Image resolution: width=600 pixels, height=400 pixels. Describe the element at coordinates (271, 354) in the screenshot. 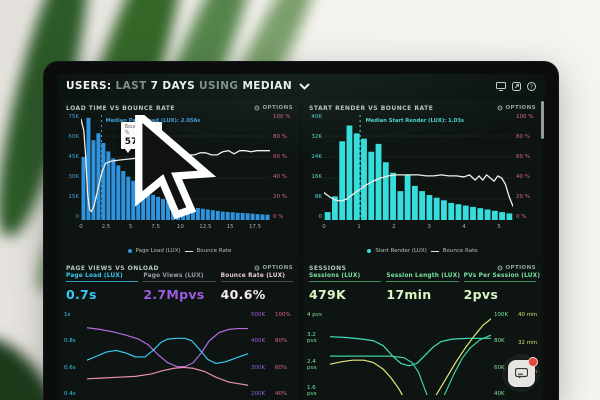

I see `y-axis-right: 500K 400K 300K 200K 100% 80% 60% 40%` at that location.